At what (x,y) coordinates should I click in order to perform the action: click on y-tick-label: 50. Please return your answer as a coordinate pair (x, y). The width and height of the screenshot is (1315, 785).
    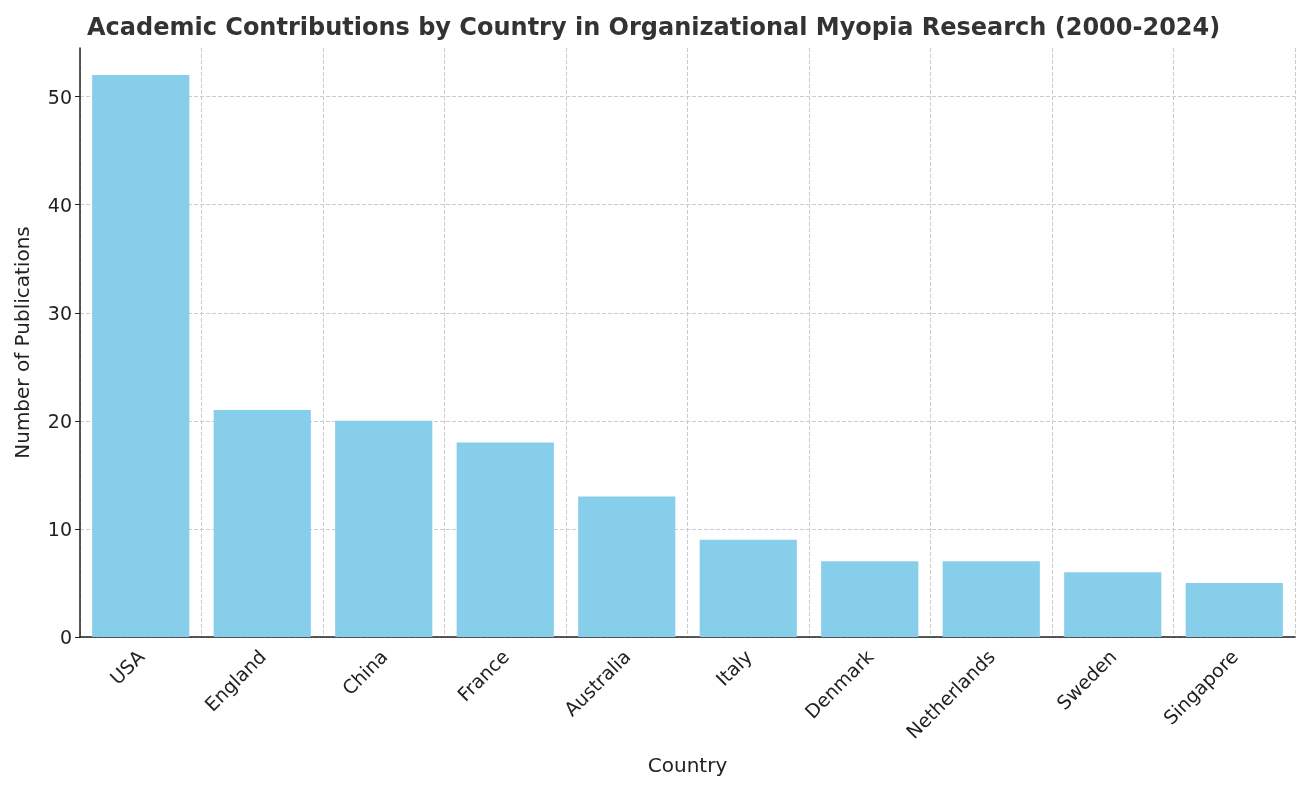
    Looking at the image, I should click on (59, 96).